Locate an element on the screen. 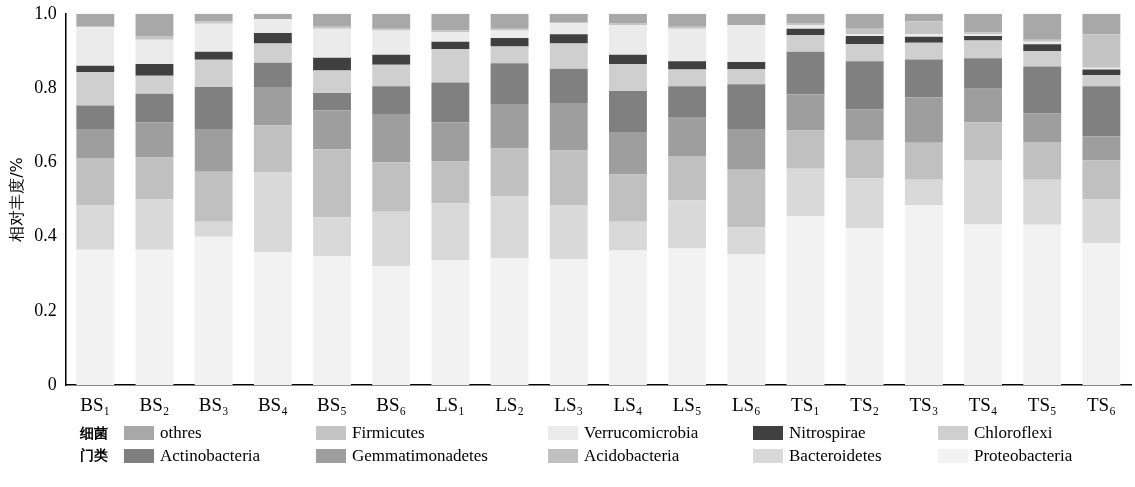 This screenshot has width=1135, height=487. x-tick-label: TS₅ is located at coordinates (1042, 404).